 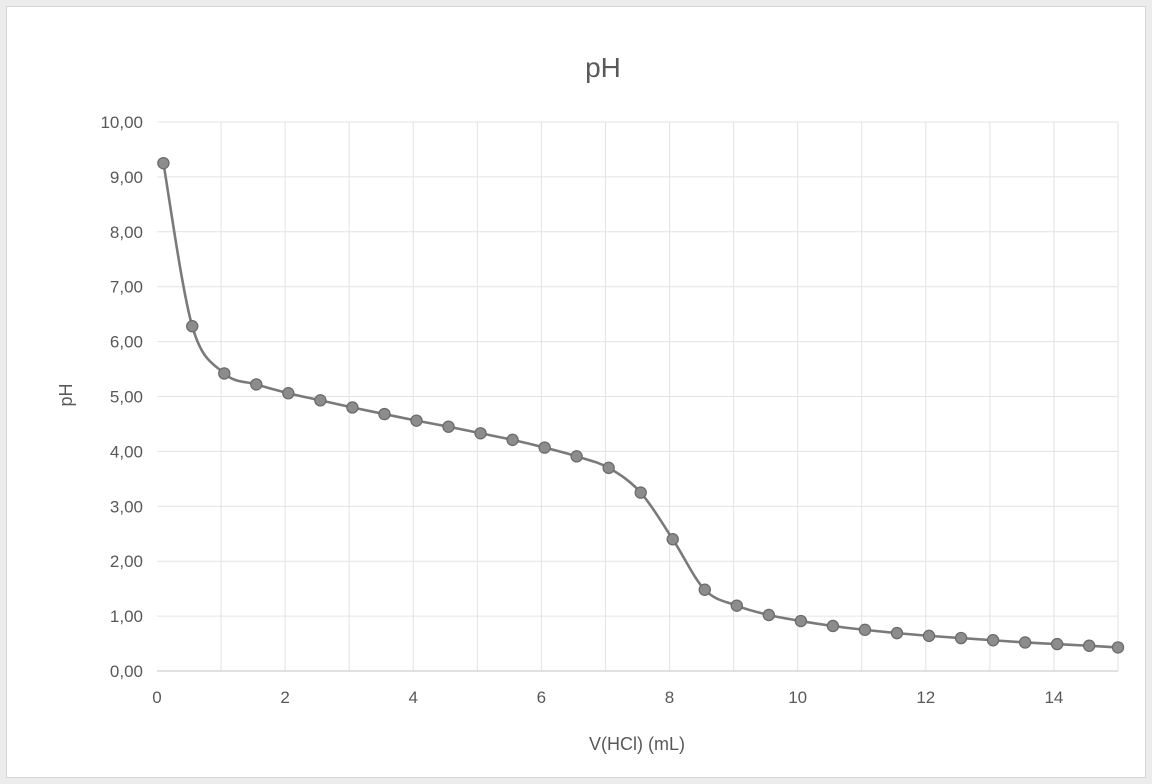 I want to click on x-tick-label: 10, so click(x=797, y=697).